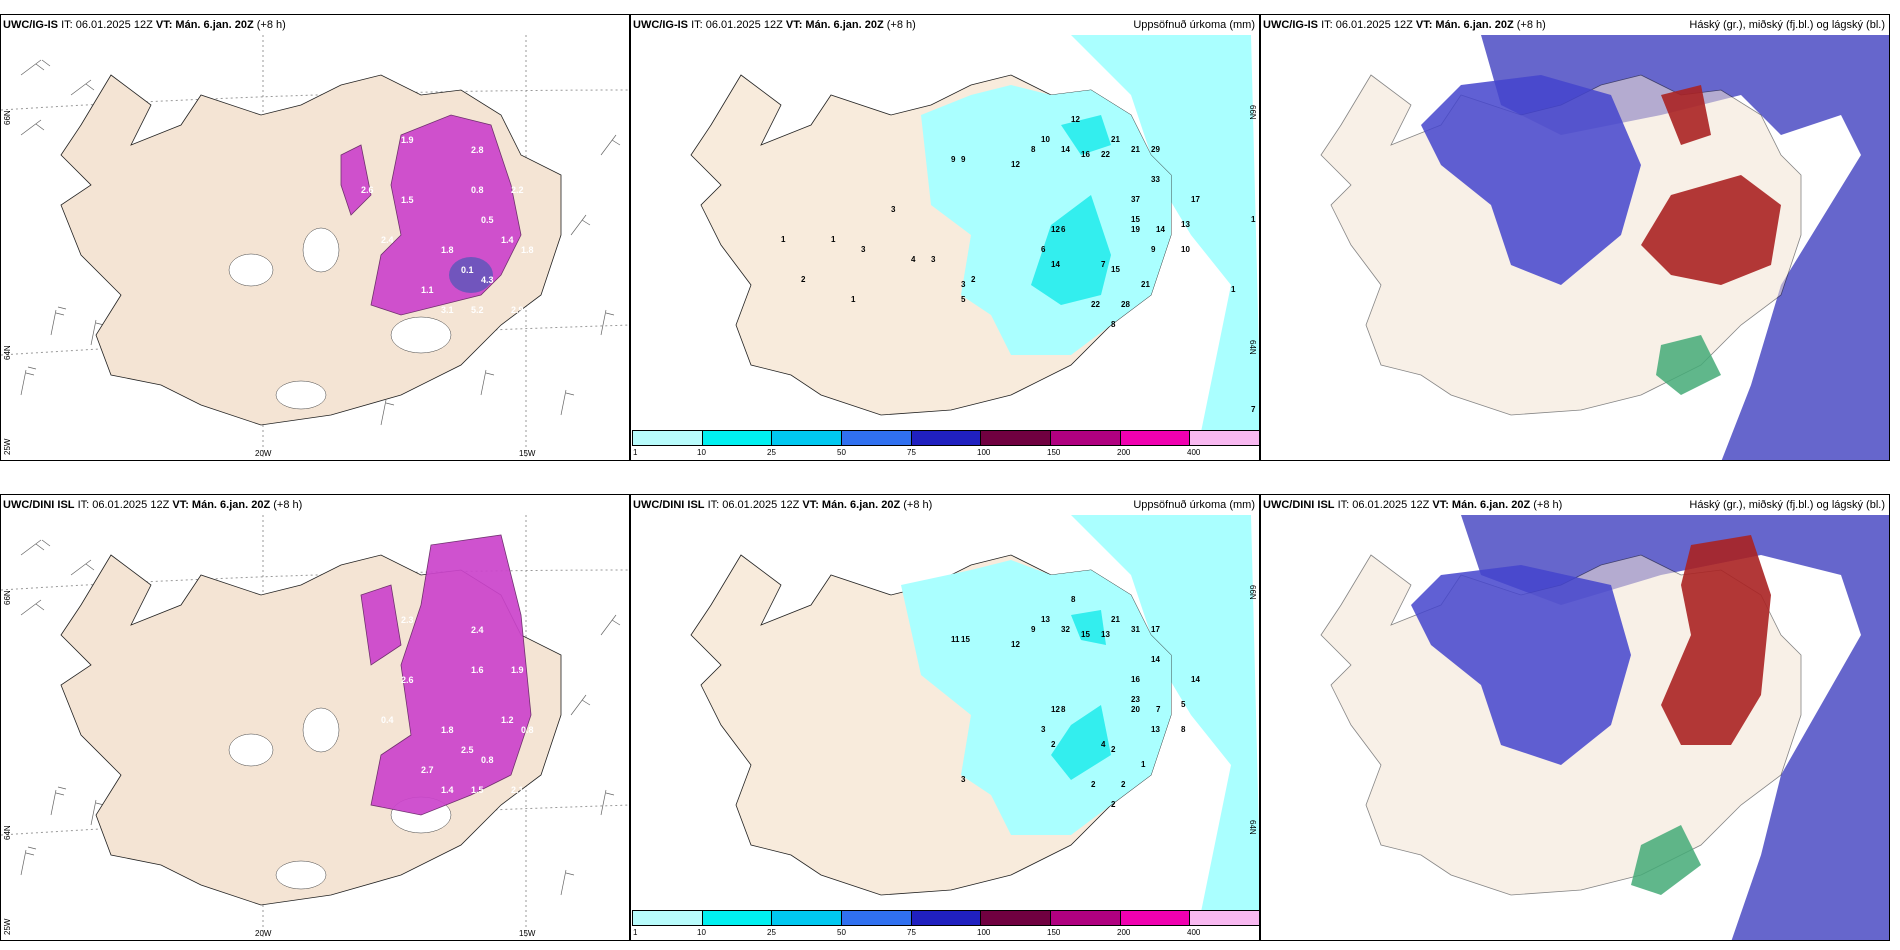  Describe the element at coordinates (1688, 365) in the screenshot. I see `low-cloud-green` at that location.